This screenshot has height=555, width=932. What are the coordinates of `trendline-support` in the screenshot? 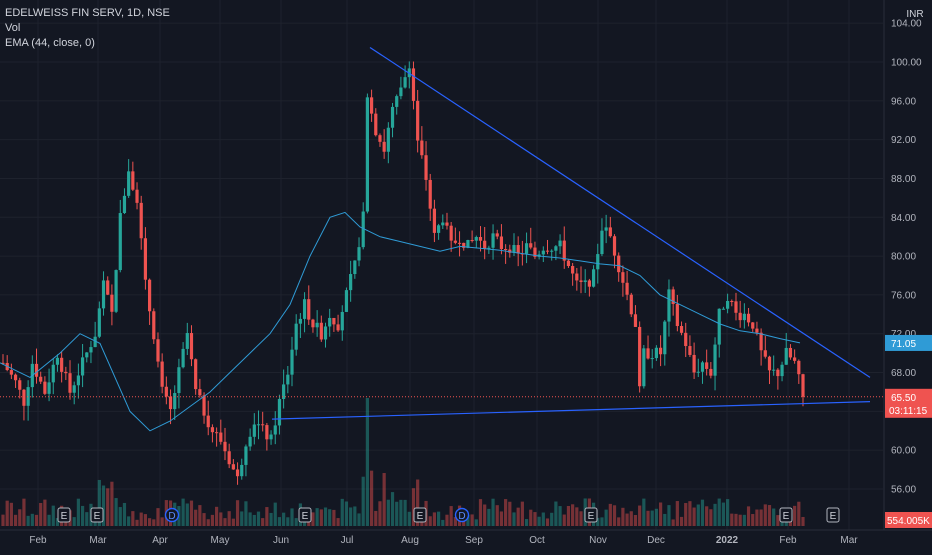 It's located at (571, 410).